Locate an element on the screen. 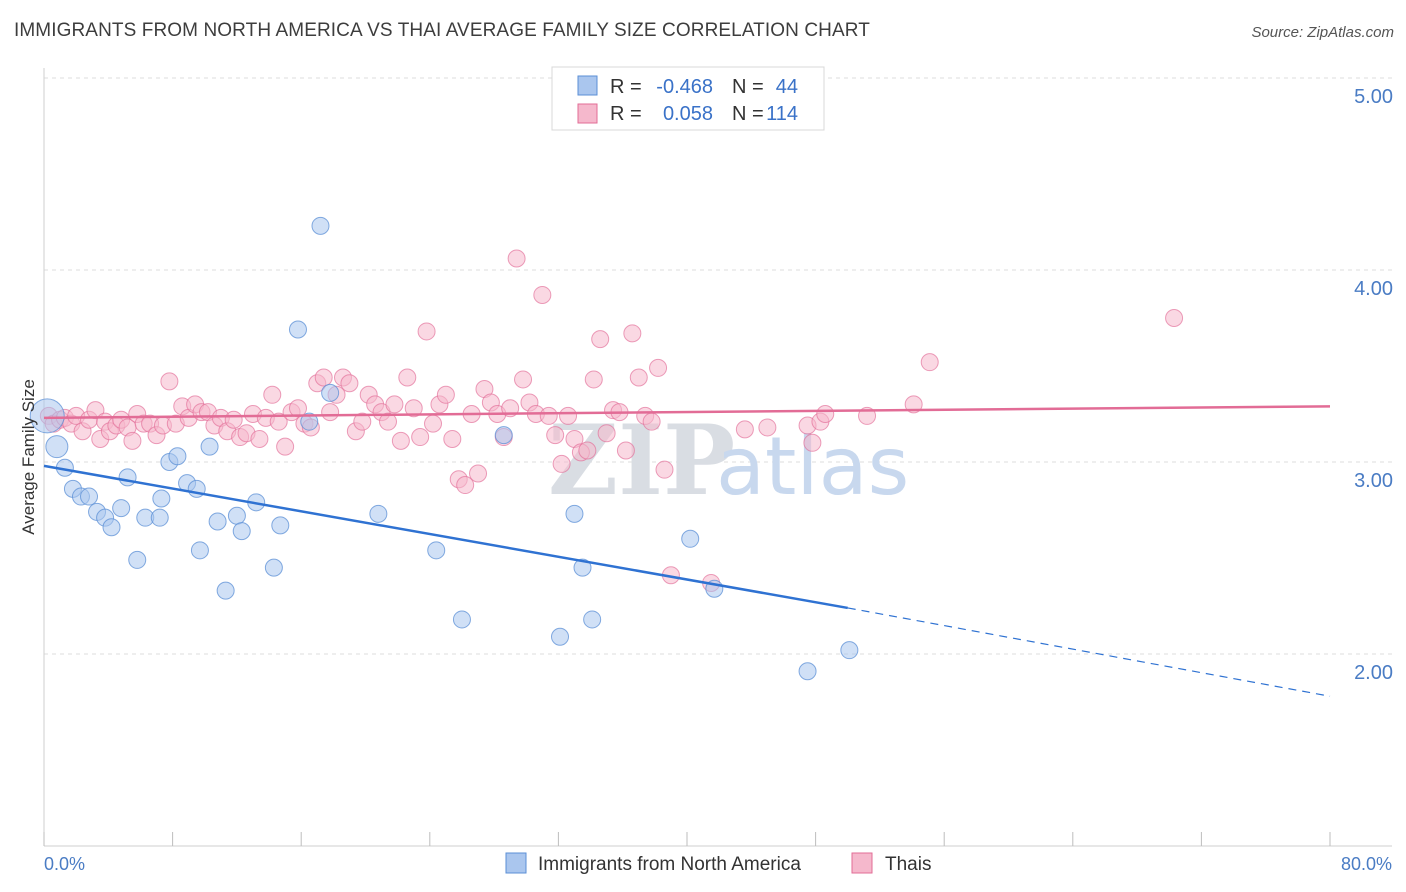 Image resolution: width=1406 pixels, height=892 pixels. y-tick-label: 3.00 is located at coordinates (1373, 481).